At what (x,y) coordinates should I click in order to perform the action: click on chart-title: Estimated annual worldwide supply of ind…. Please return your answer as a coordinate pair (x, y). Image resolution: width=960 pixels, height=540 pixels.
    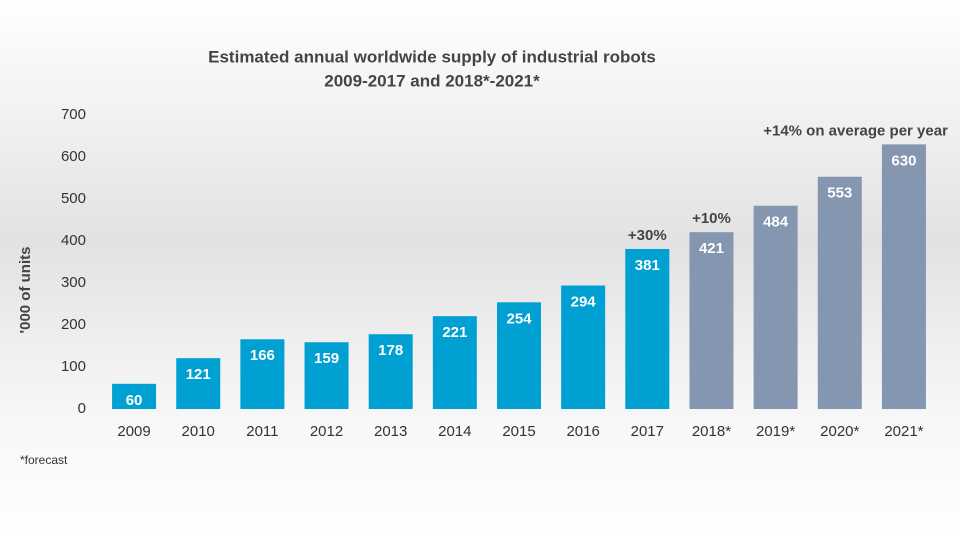
    Looking at the image, I should click on (432, 56).